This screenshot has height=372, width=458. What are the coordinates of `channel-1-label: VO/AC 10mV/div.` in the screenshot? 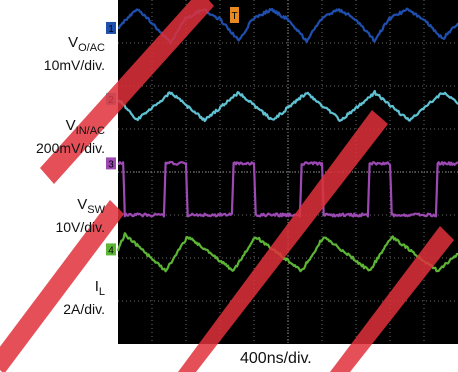 It's located at (74, 53).